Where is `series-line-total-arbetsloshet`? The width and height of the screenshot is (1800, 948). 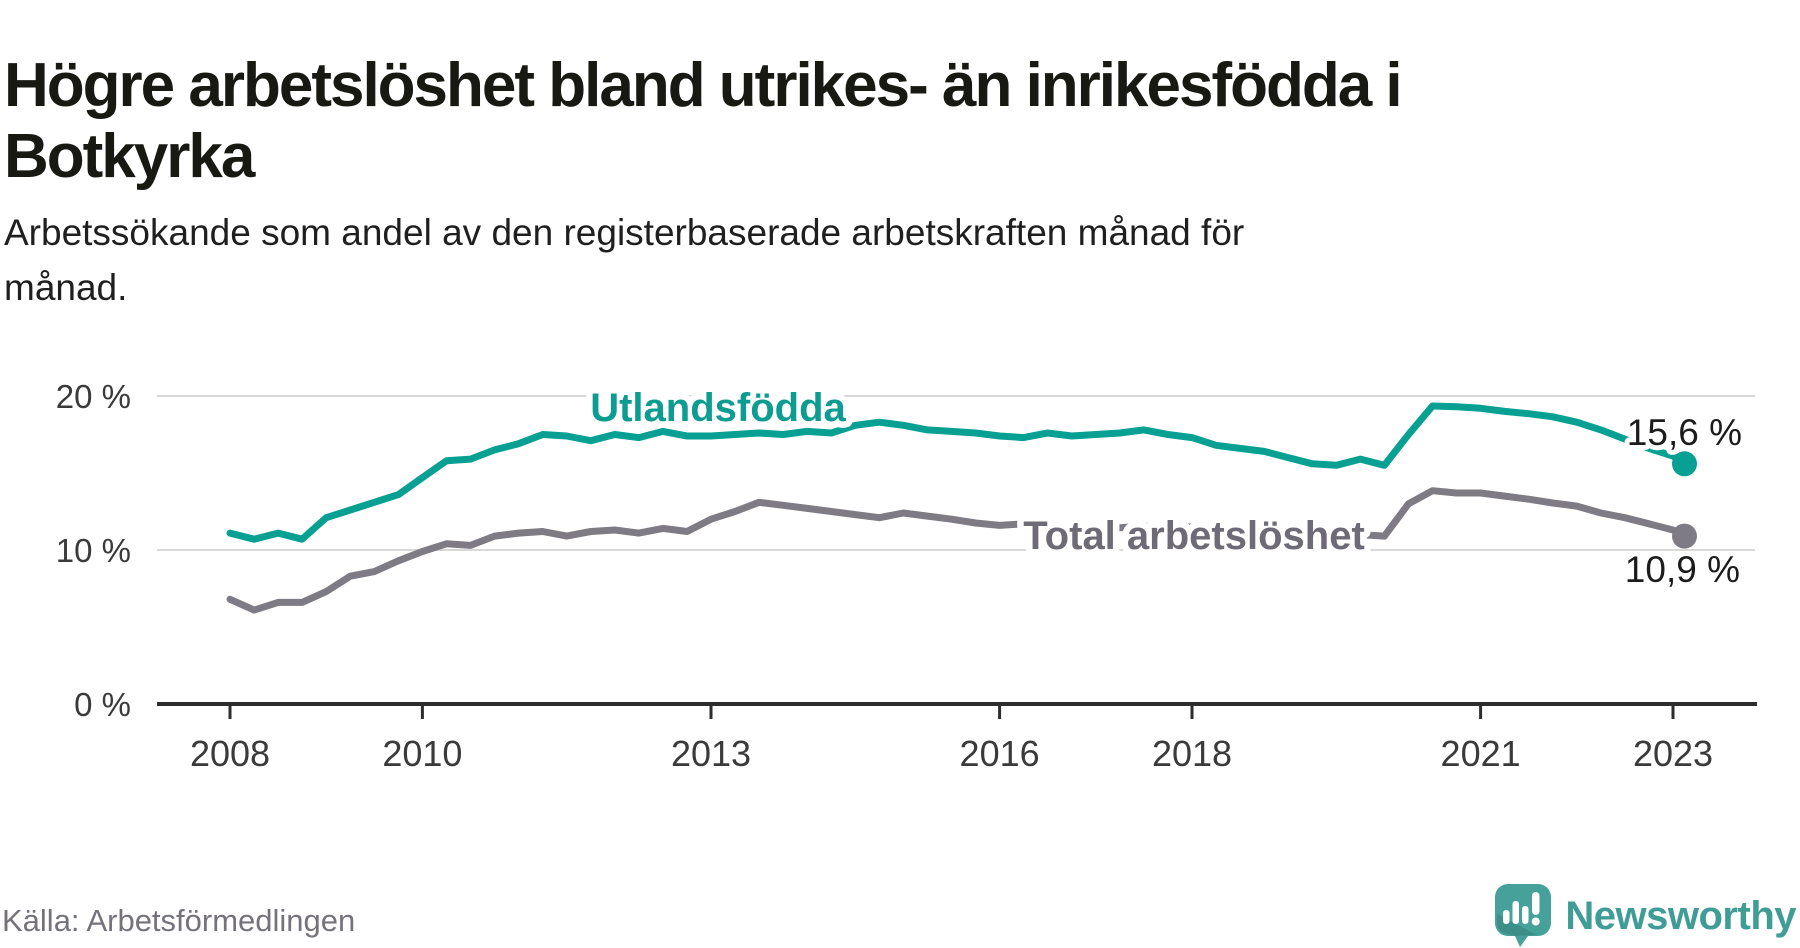 series-line-total-arbetsloshet is located at coordinates (957, 550).